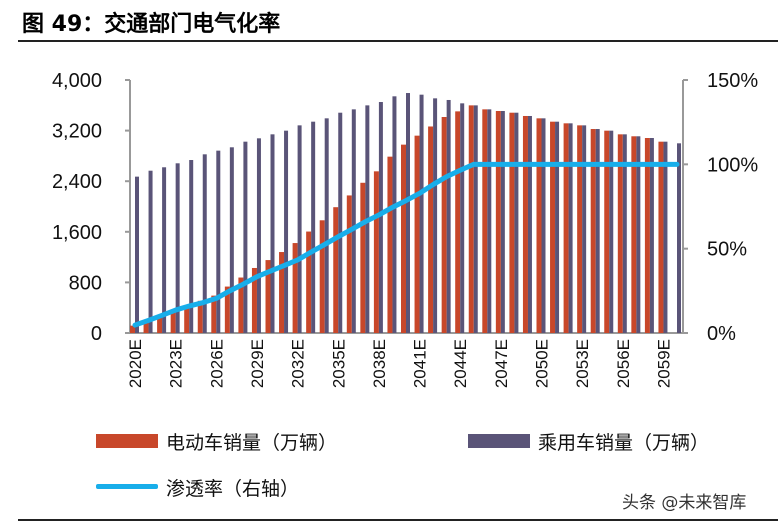 This screenshot has height=526, width=782. What do you see at coordinates (394, 214) in the screenshot?
I see `bar-passenger-2039E` at bounding box center [394, 214].